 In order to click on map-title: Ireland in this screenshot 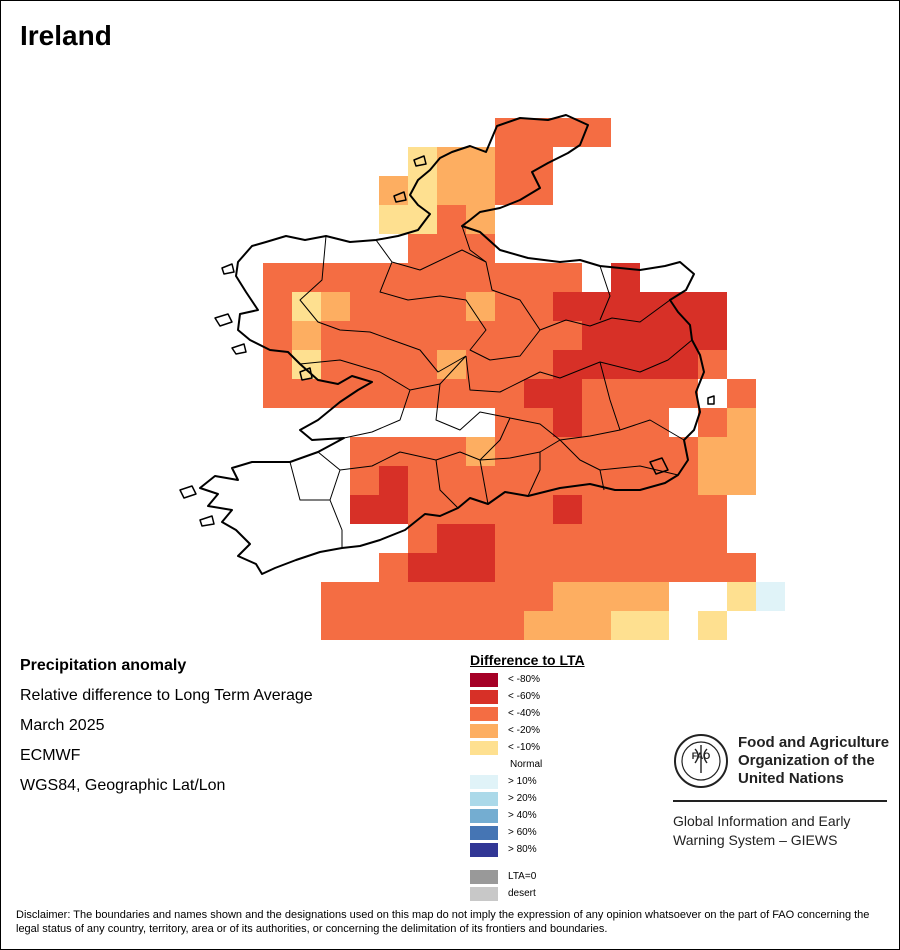, I will do `click(66, 35)`.